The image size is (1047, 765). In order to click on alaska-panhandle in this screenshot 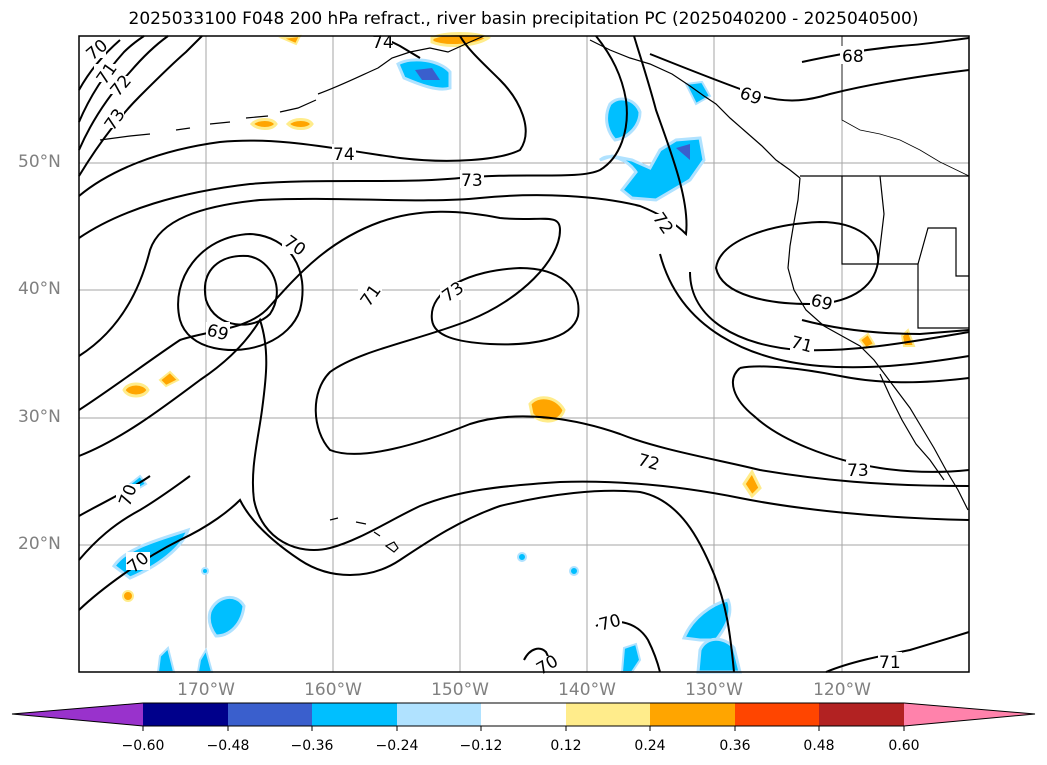, I will do `click(695, 109)`.